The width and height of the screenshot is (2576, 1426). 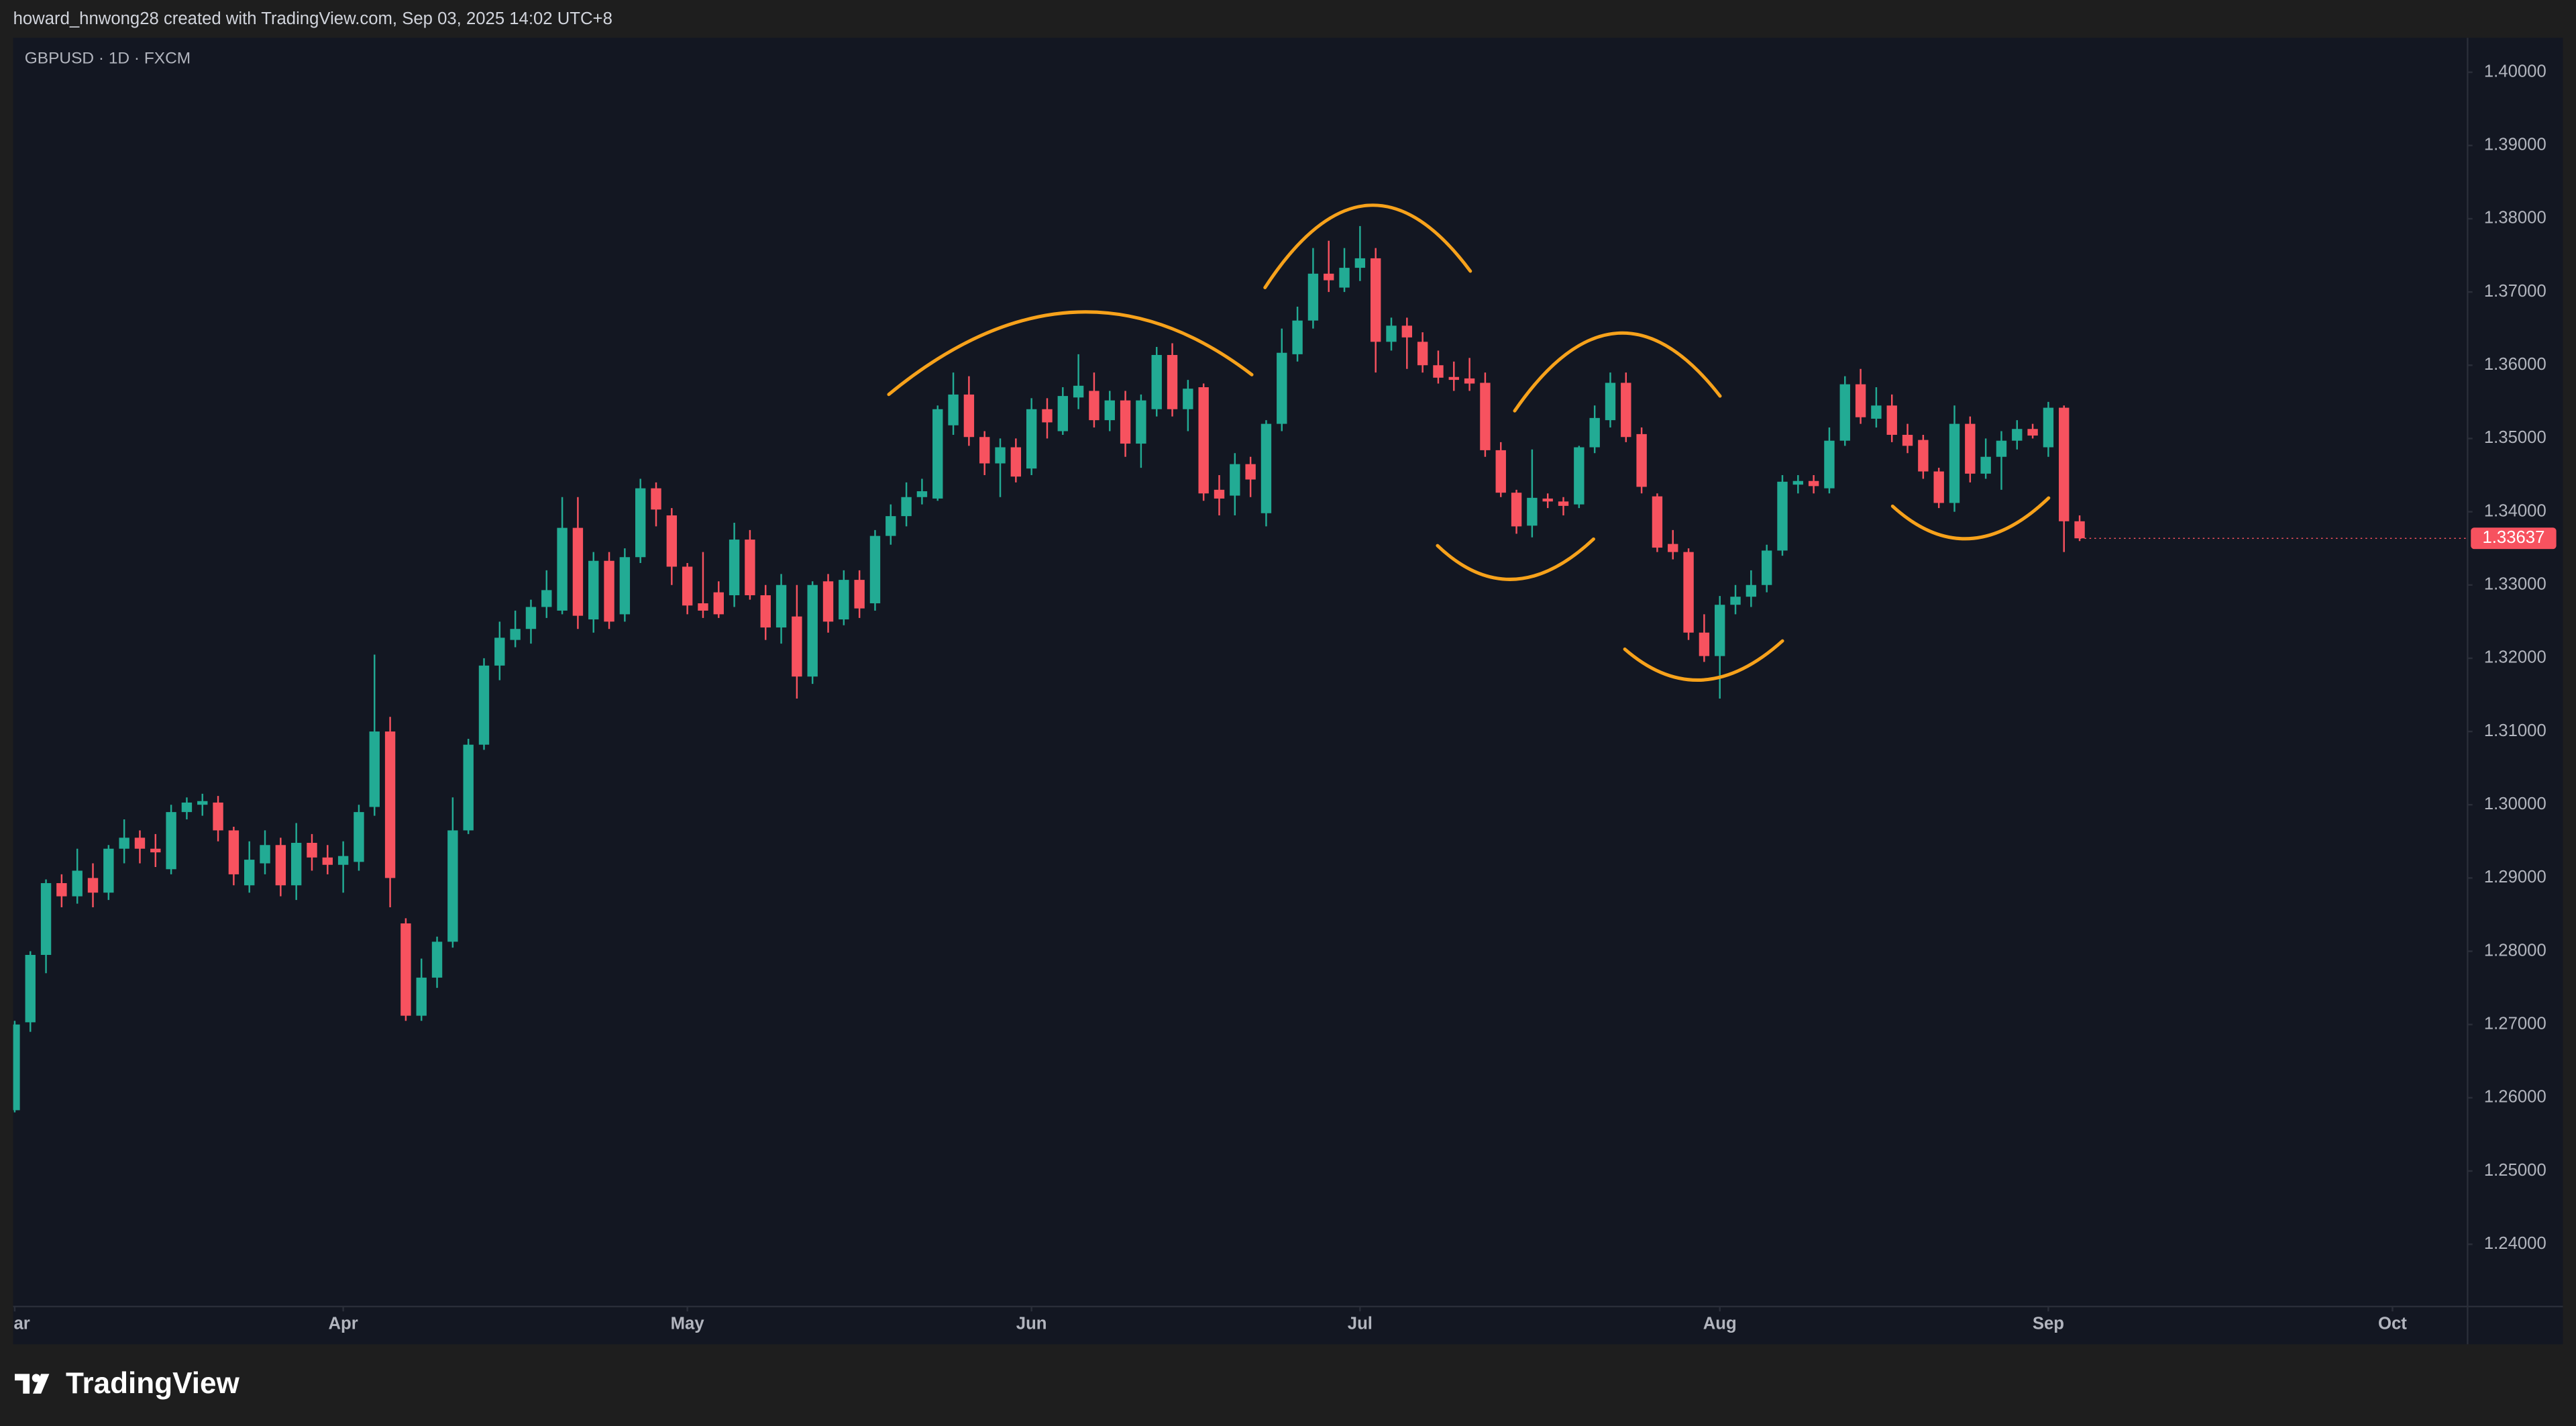 I want to click on y-tick-label: 1.28000, so click(x=2515, y=951).